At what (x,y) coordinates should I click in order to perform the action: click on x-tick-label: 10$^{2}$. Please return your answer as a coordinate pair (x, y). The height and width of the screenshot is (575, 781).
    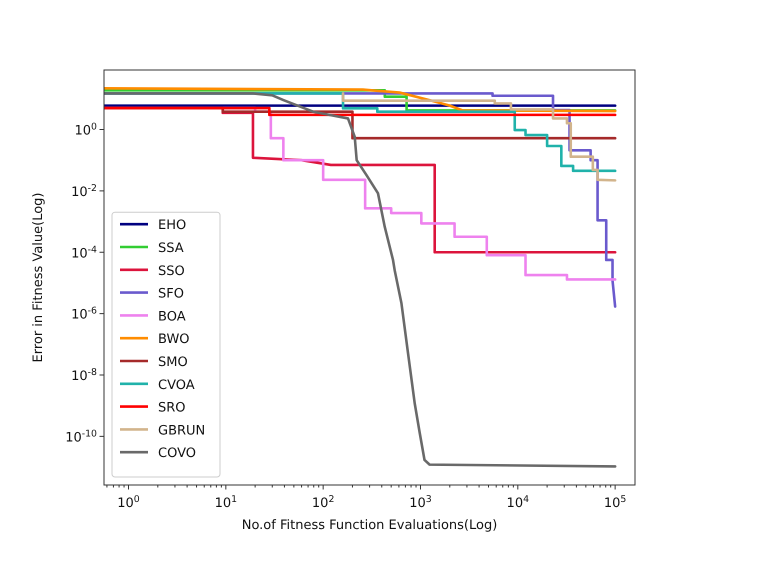
    Looking at the image, I should click on (323, 502).